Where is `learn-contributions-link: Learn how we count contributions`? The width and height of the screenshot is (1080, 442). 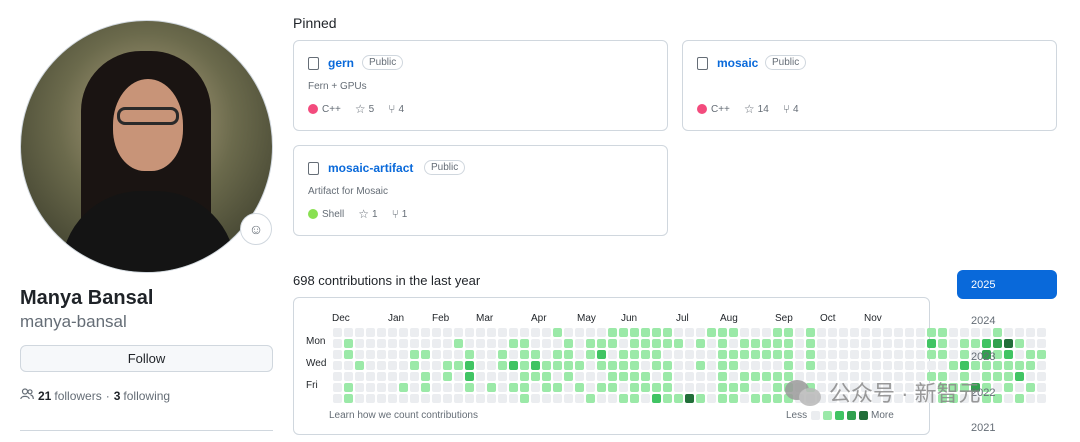 learn-contributions-link: Learn how we count contributions is located at coordinates (403, 415).